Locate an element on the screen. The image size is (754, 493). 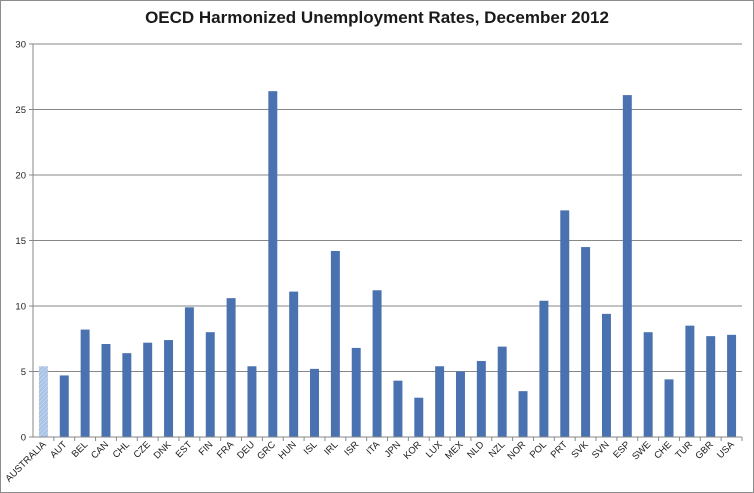
bar-kor is located at coordinates (419, 417).